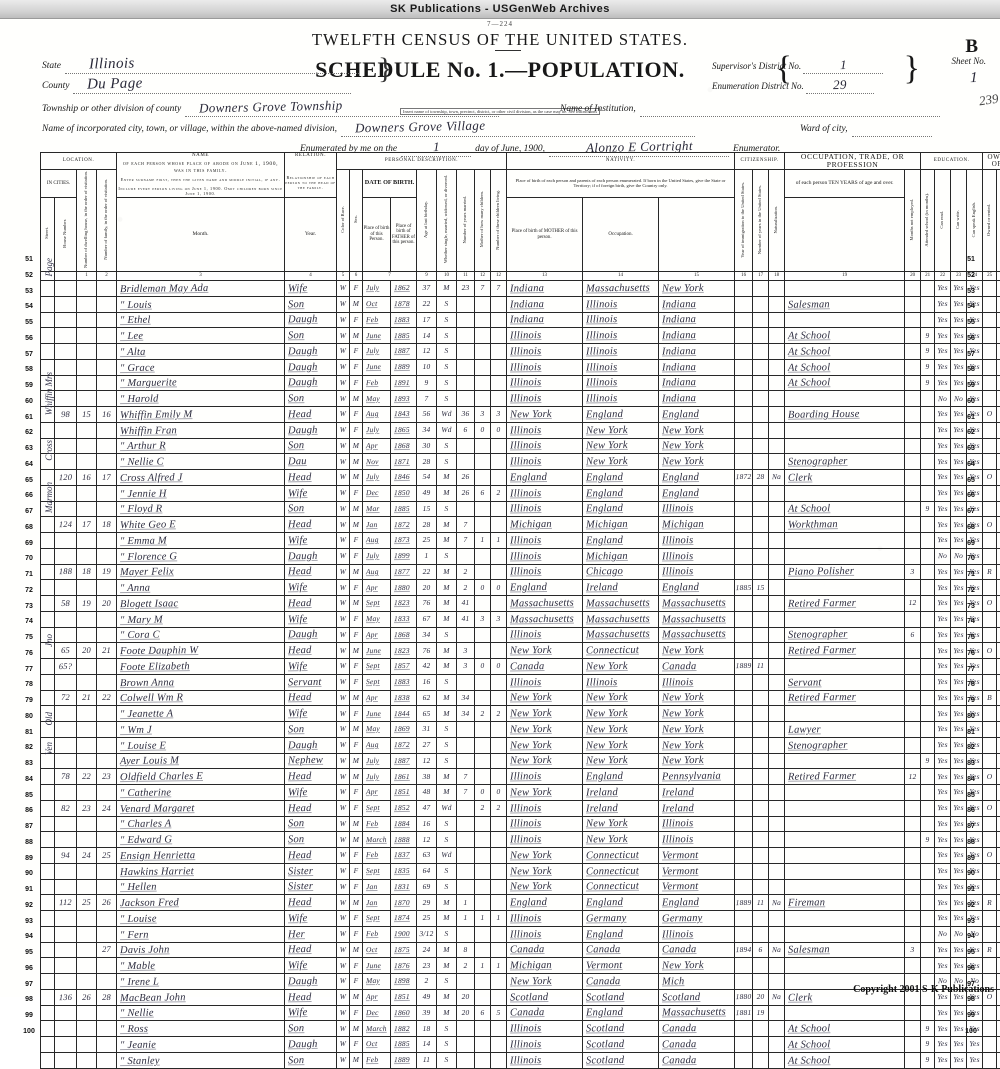  What do you see at coordinates (87, 276) in the screenshot?
I see `colnum-1: 1` at bounding box center [87, 276].